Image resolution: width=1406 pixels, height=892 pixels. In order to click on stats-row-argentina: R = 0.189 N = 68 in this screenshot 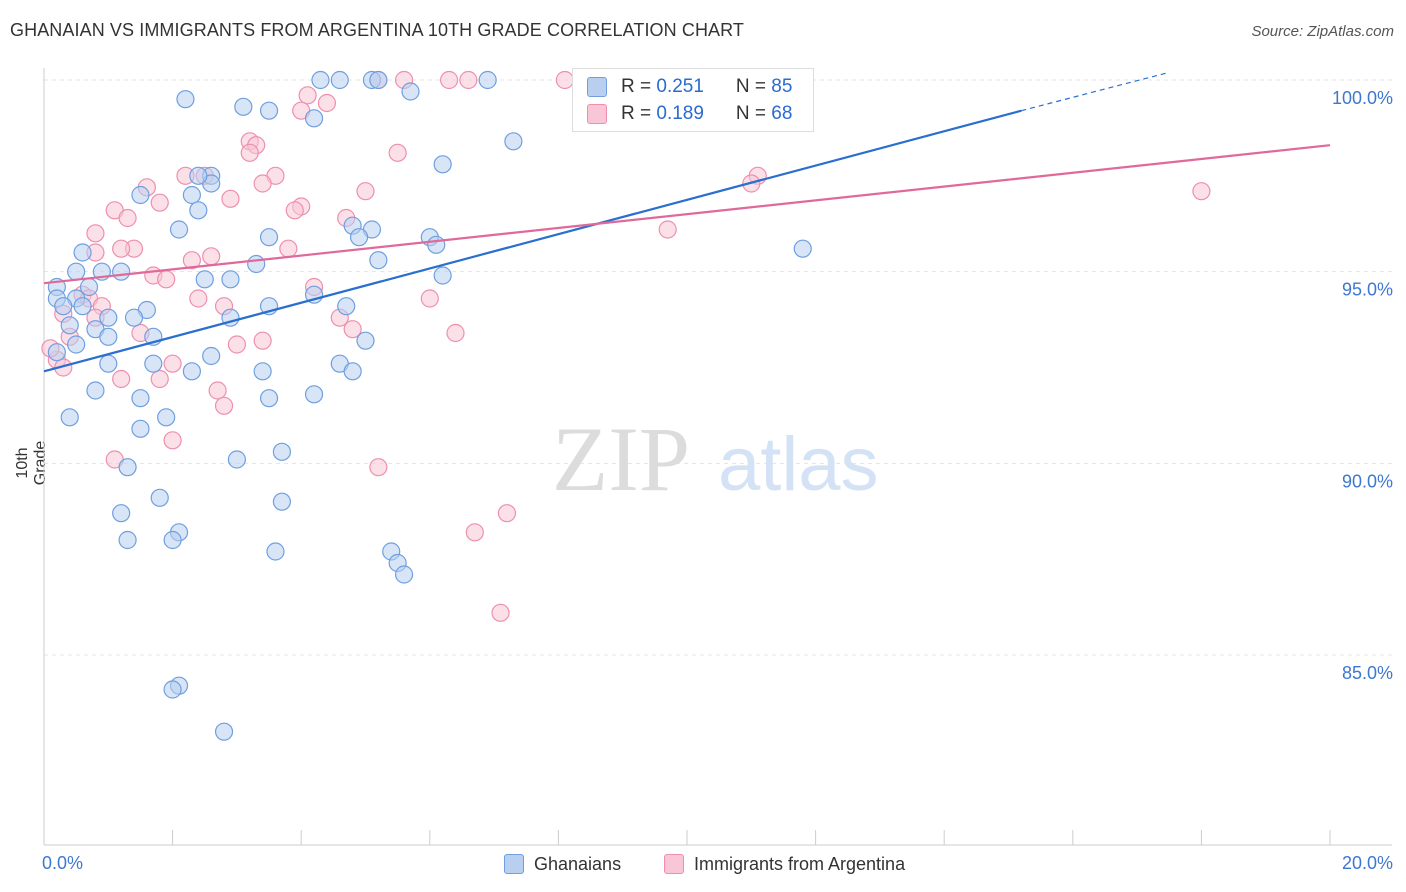, I will do `click(689, 114)`.